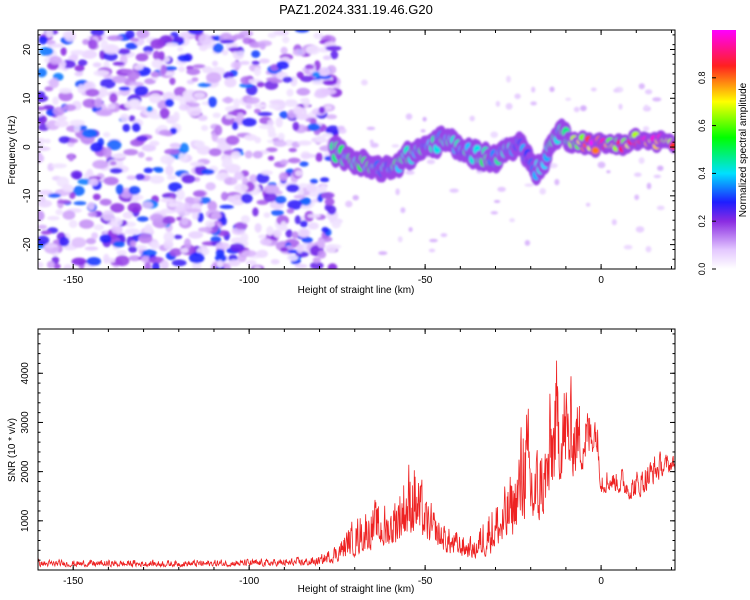  What do you see at coordinates (25, 471) in the screenshot?
I see `y-tick-label: 2000` at bounding box center [25, 471].